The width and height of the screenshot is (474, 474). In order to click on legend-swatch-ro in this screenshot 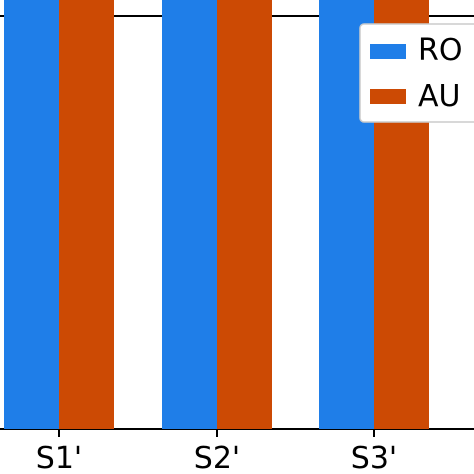, I will do `click(388, 51)`.